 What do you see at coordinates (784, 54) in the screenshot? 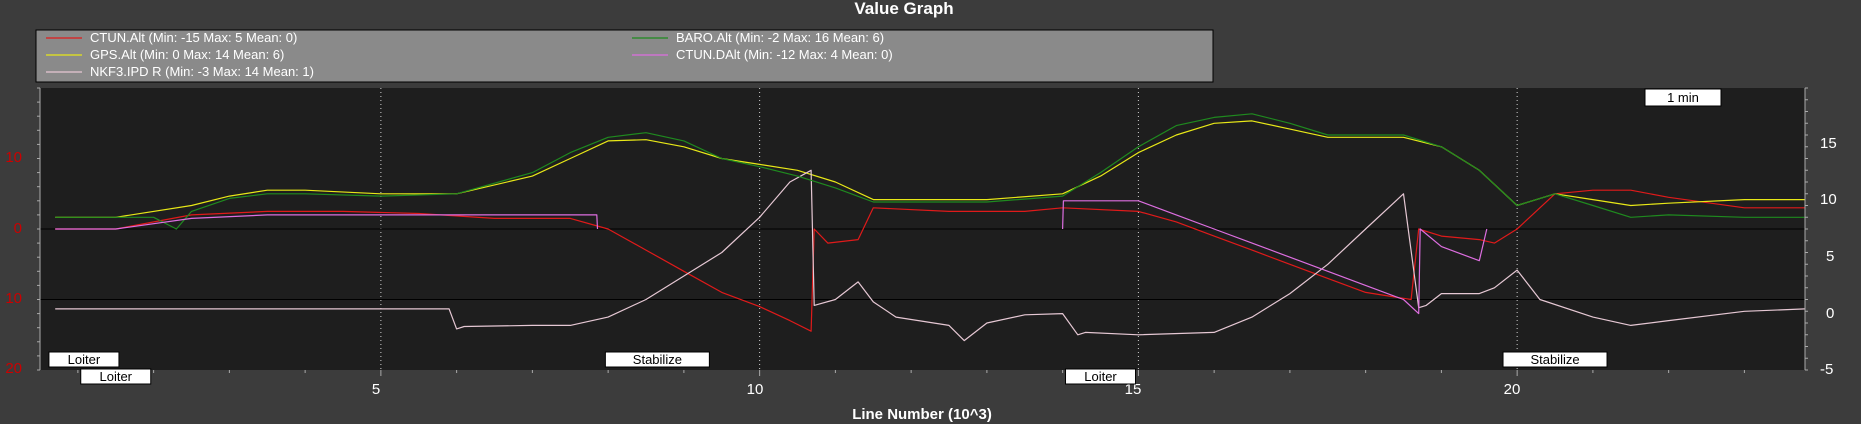
I see `legend-label-ctun-dalt: CTUN.DAlt (Min: -12 Max: 4 Mean: 0)` at bounding box center [784, 54].